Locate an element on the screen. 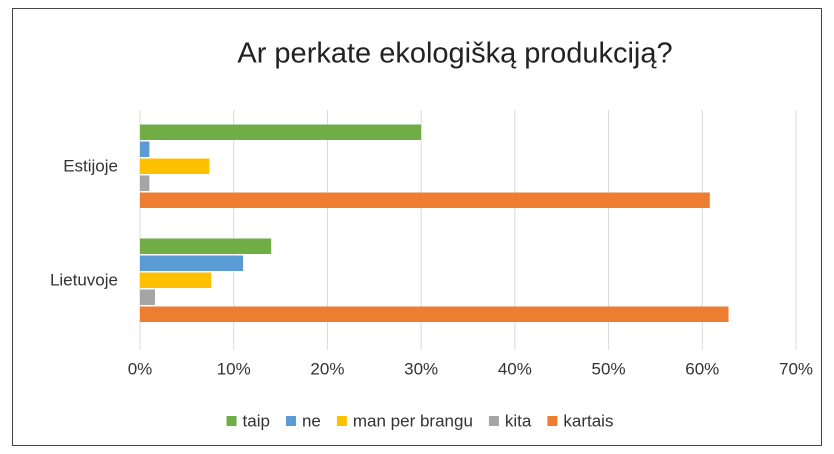 This screenshot has height=454, width=834. legend-label: kartais is located at coordinates (588, 420).